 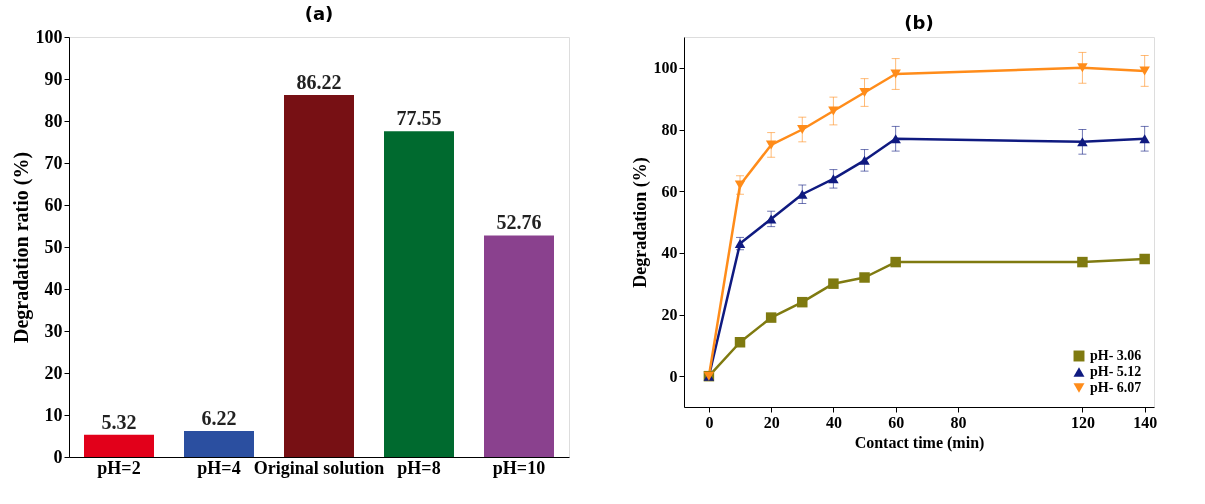 What do you see at coordinates (919, 442) in the screenshot?
I see `x-axis-title: Contact time (min)` at bounding box center [919, 442].